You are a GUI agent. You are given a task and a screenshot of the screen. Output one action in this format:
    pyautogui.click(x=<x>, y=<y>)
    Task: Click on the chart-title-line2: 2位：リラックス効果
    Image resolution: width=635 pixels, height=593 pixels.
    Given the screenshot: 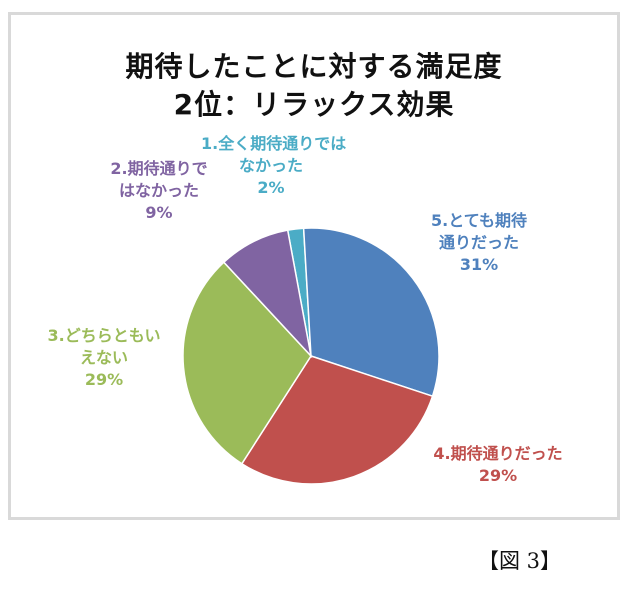 What is the action you would take?
    pyautogui.click(x=314, y=104)
    